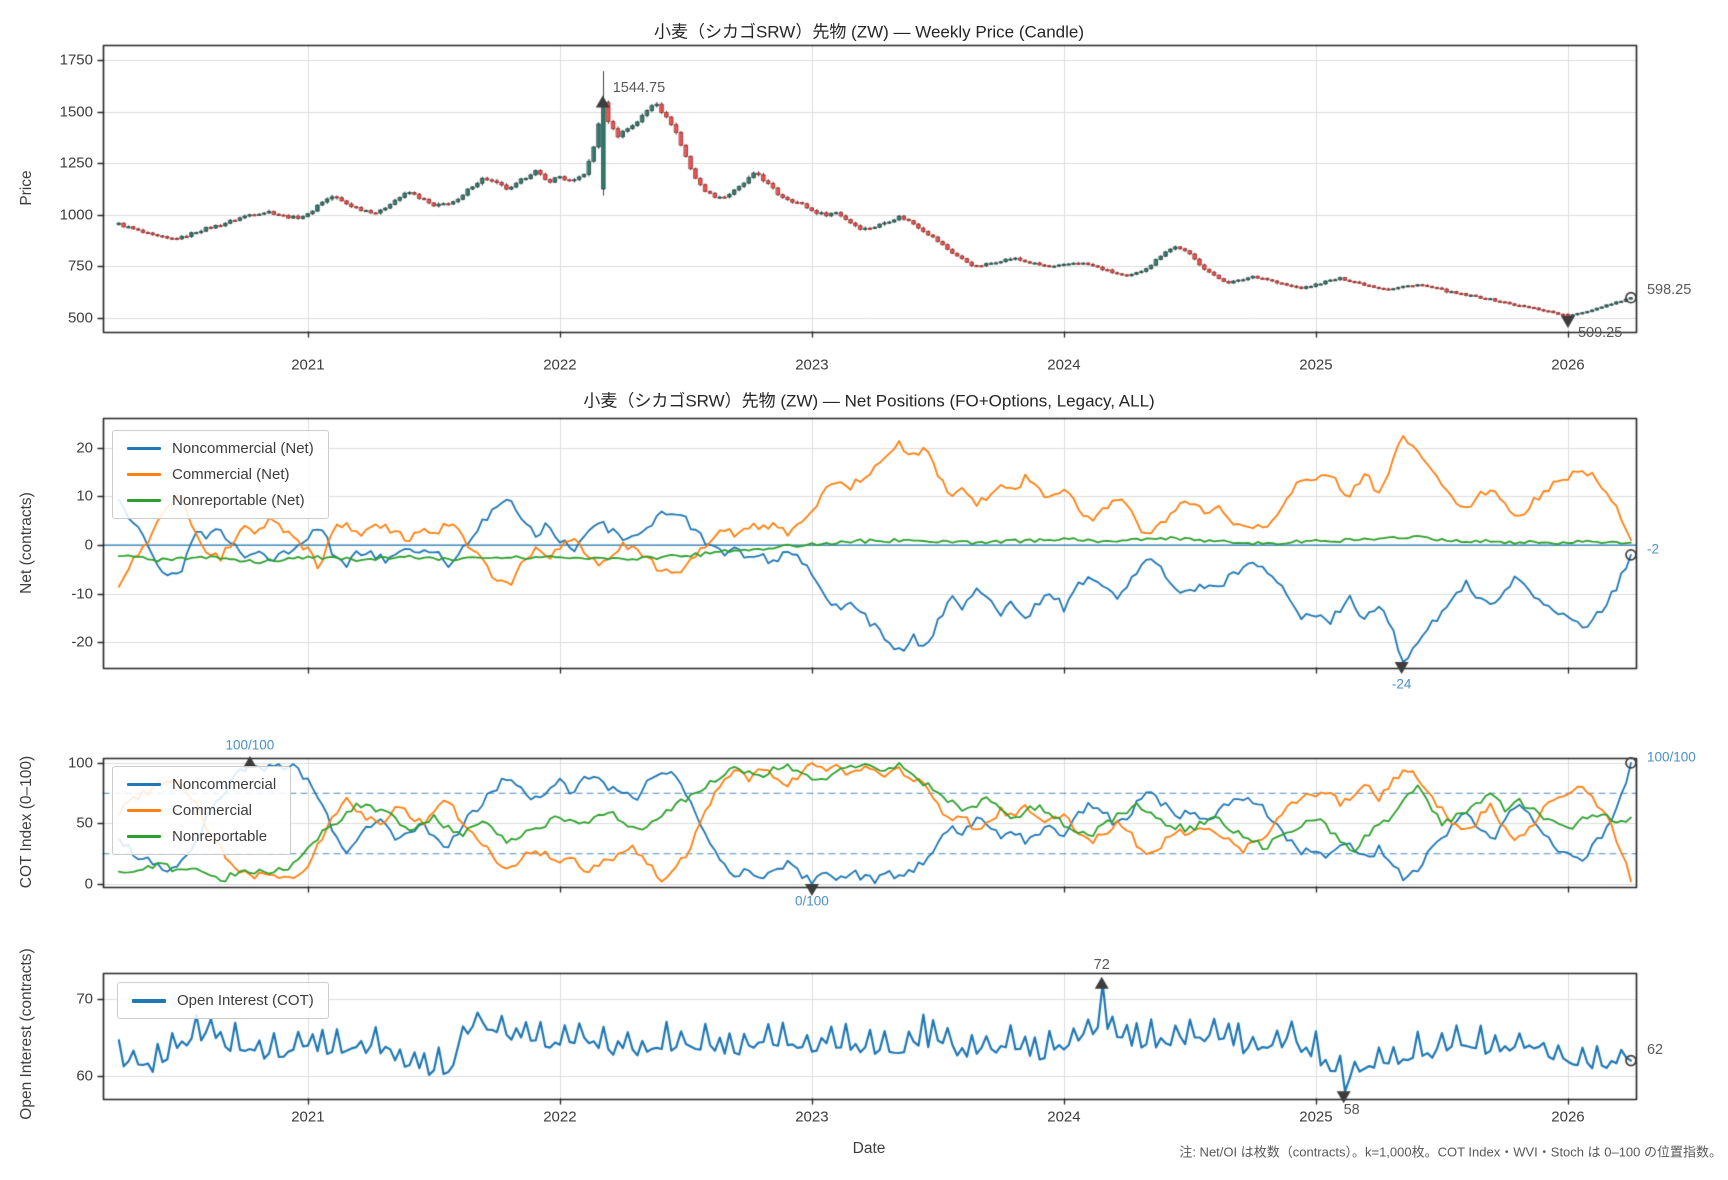 The width and height of the screenshot is (1728, 1180). I want to click on annotation--24: -24, so click(1401, 684).